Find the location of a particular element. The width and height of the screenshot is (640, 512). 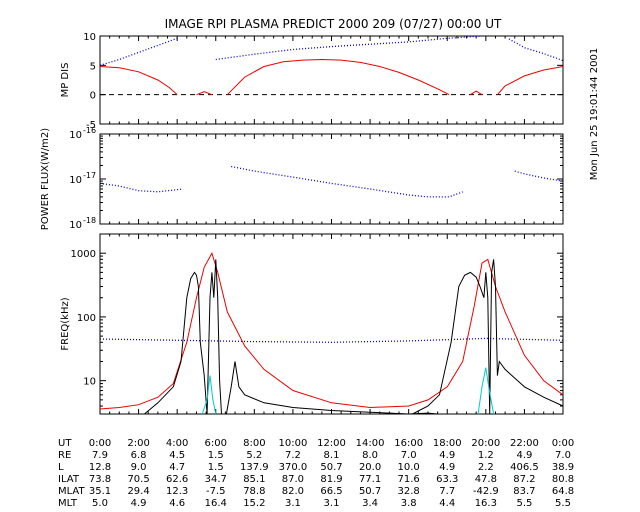

ephemeris-row-label: MLT is located at coordinates (68, 503).